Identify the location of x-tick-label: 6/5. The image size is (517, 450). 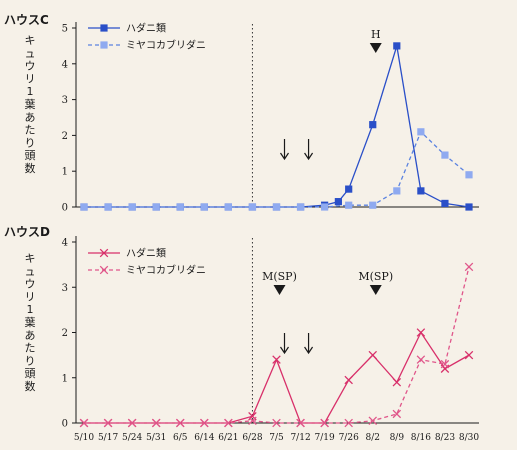
(180, 438).